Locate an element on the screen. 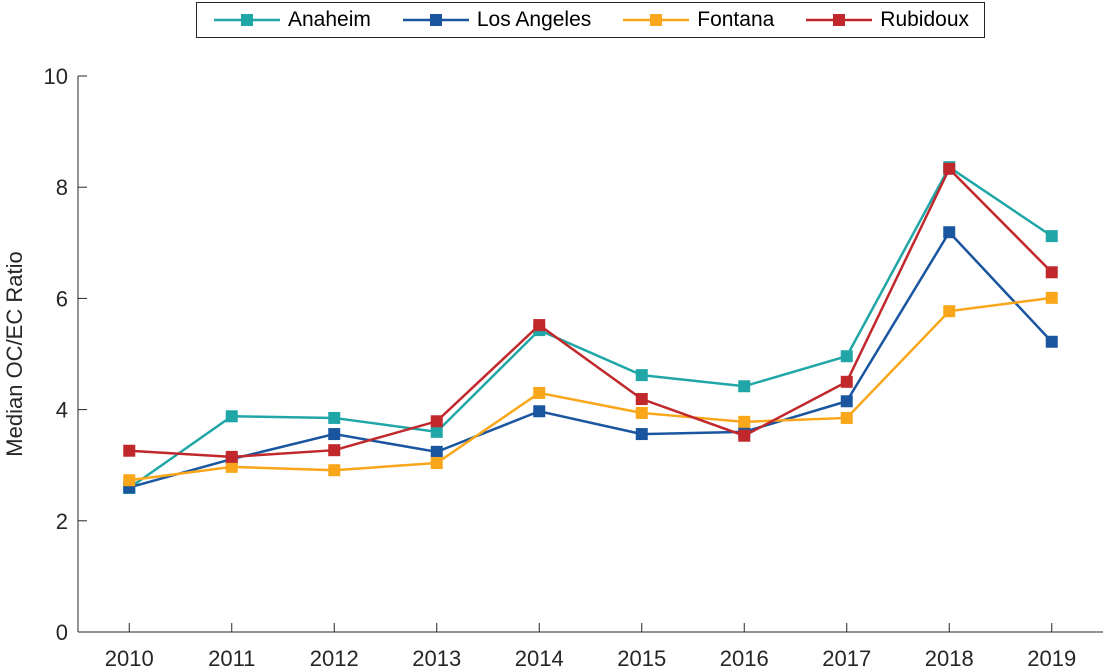  y-tick-label: 2 is located at coordinates (62, 521).